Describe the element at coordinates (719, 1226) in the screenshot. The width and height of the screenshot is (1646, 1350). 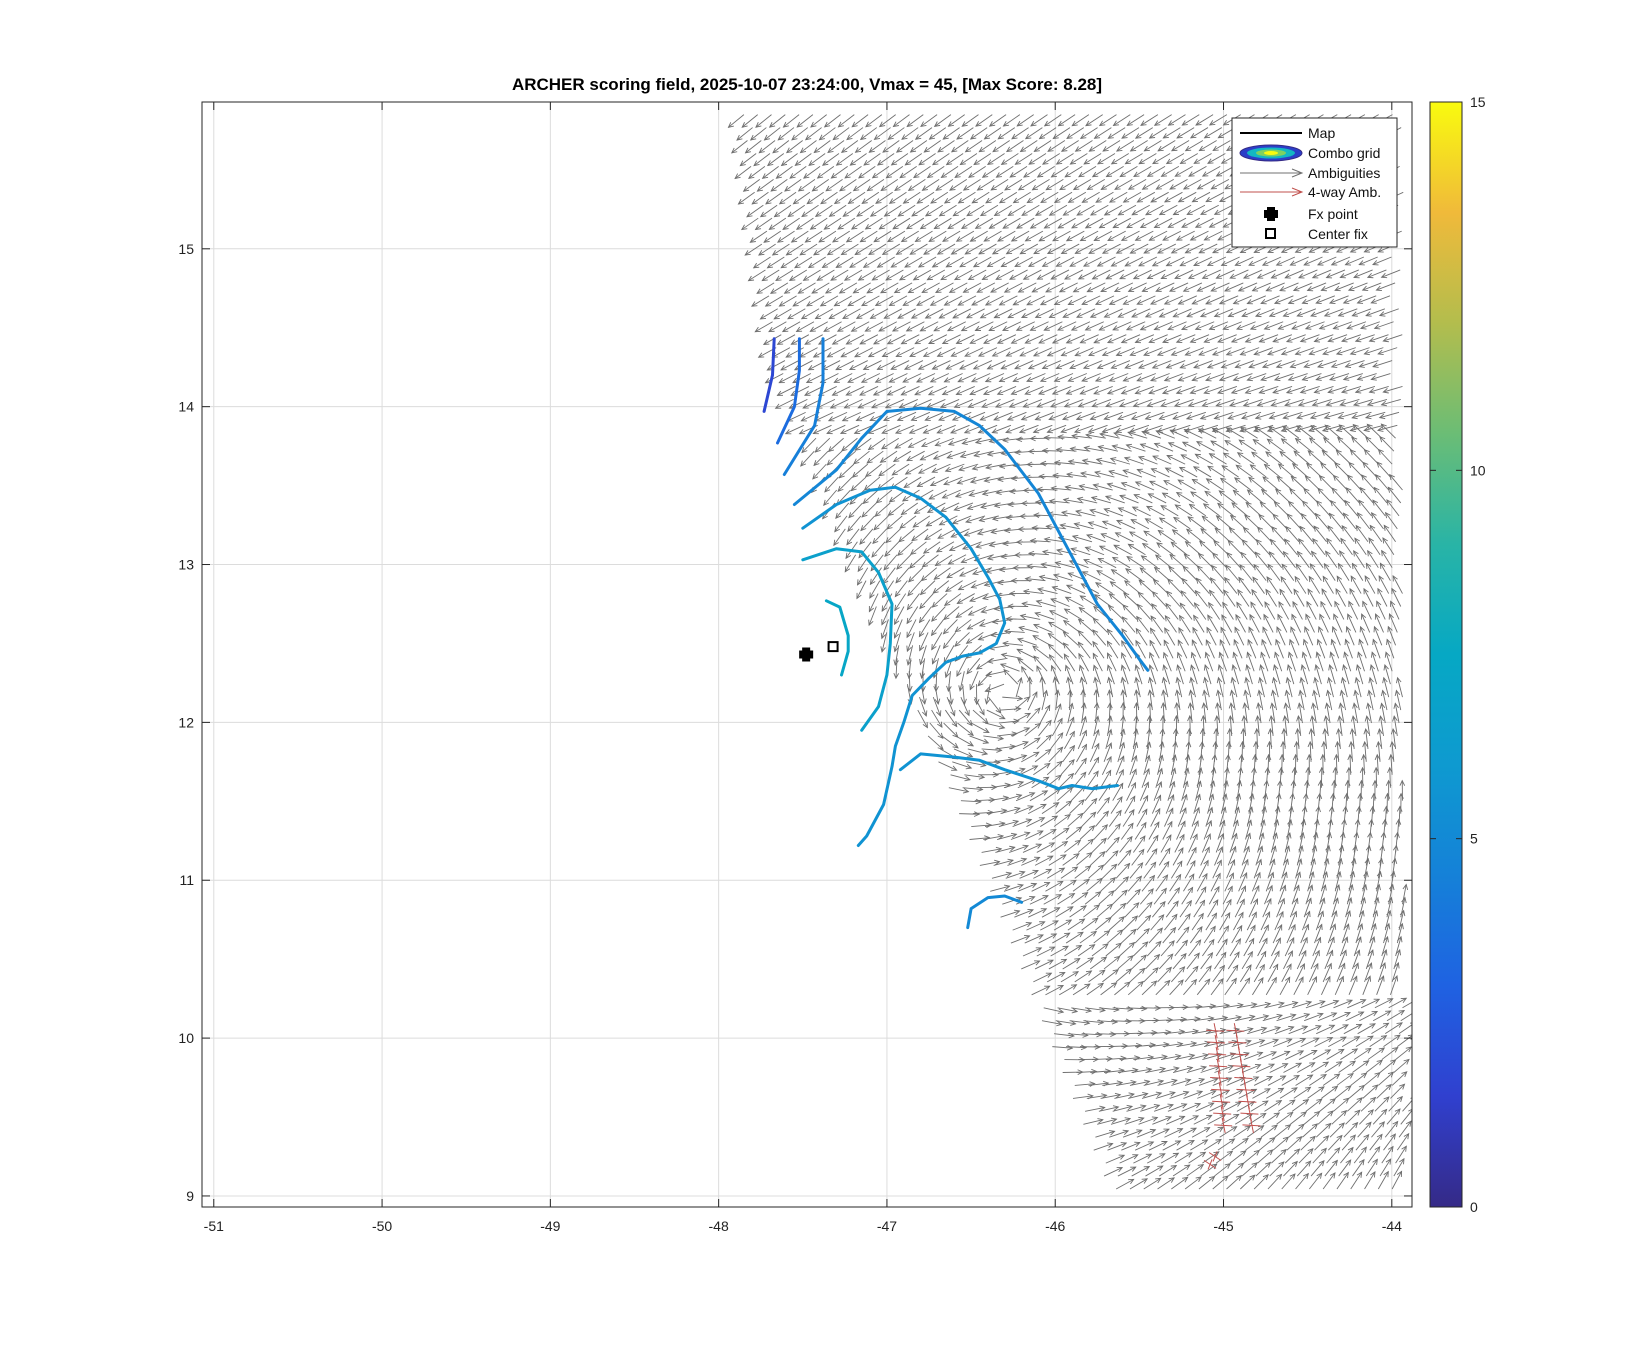
I see `x-tick-label: -48` at that location.